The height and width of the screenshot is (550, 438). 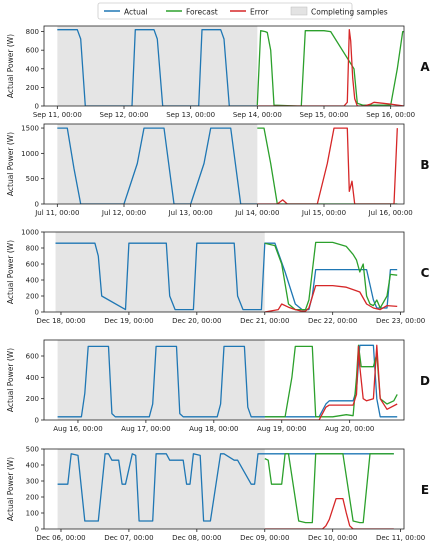 What do you see at coordinates (136, 12) in the screenshot?
I see `legend-label: Actual` at bounding box center [136, 12].